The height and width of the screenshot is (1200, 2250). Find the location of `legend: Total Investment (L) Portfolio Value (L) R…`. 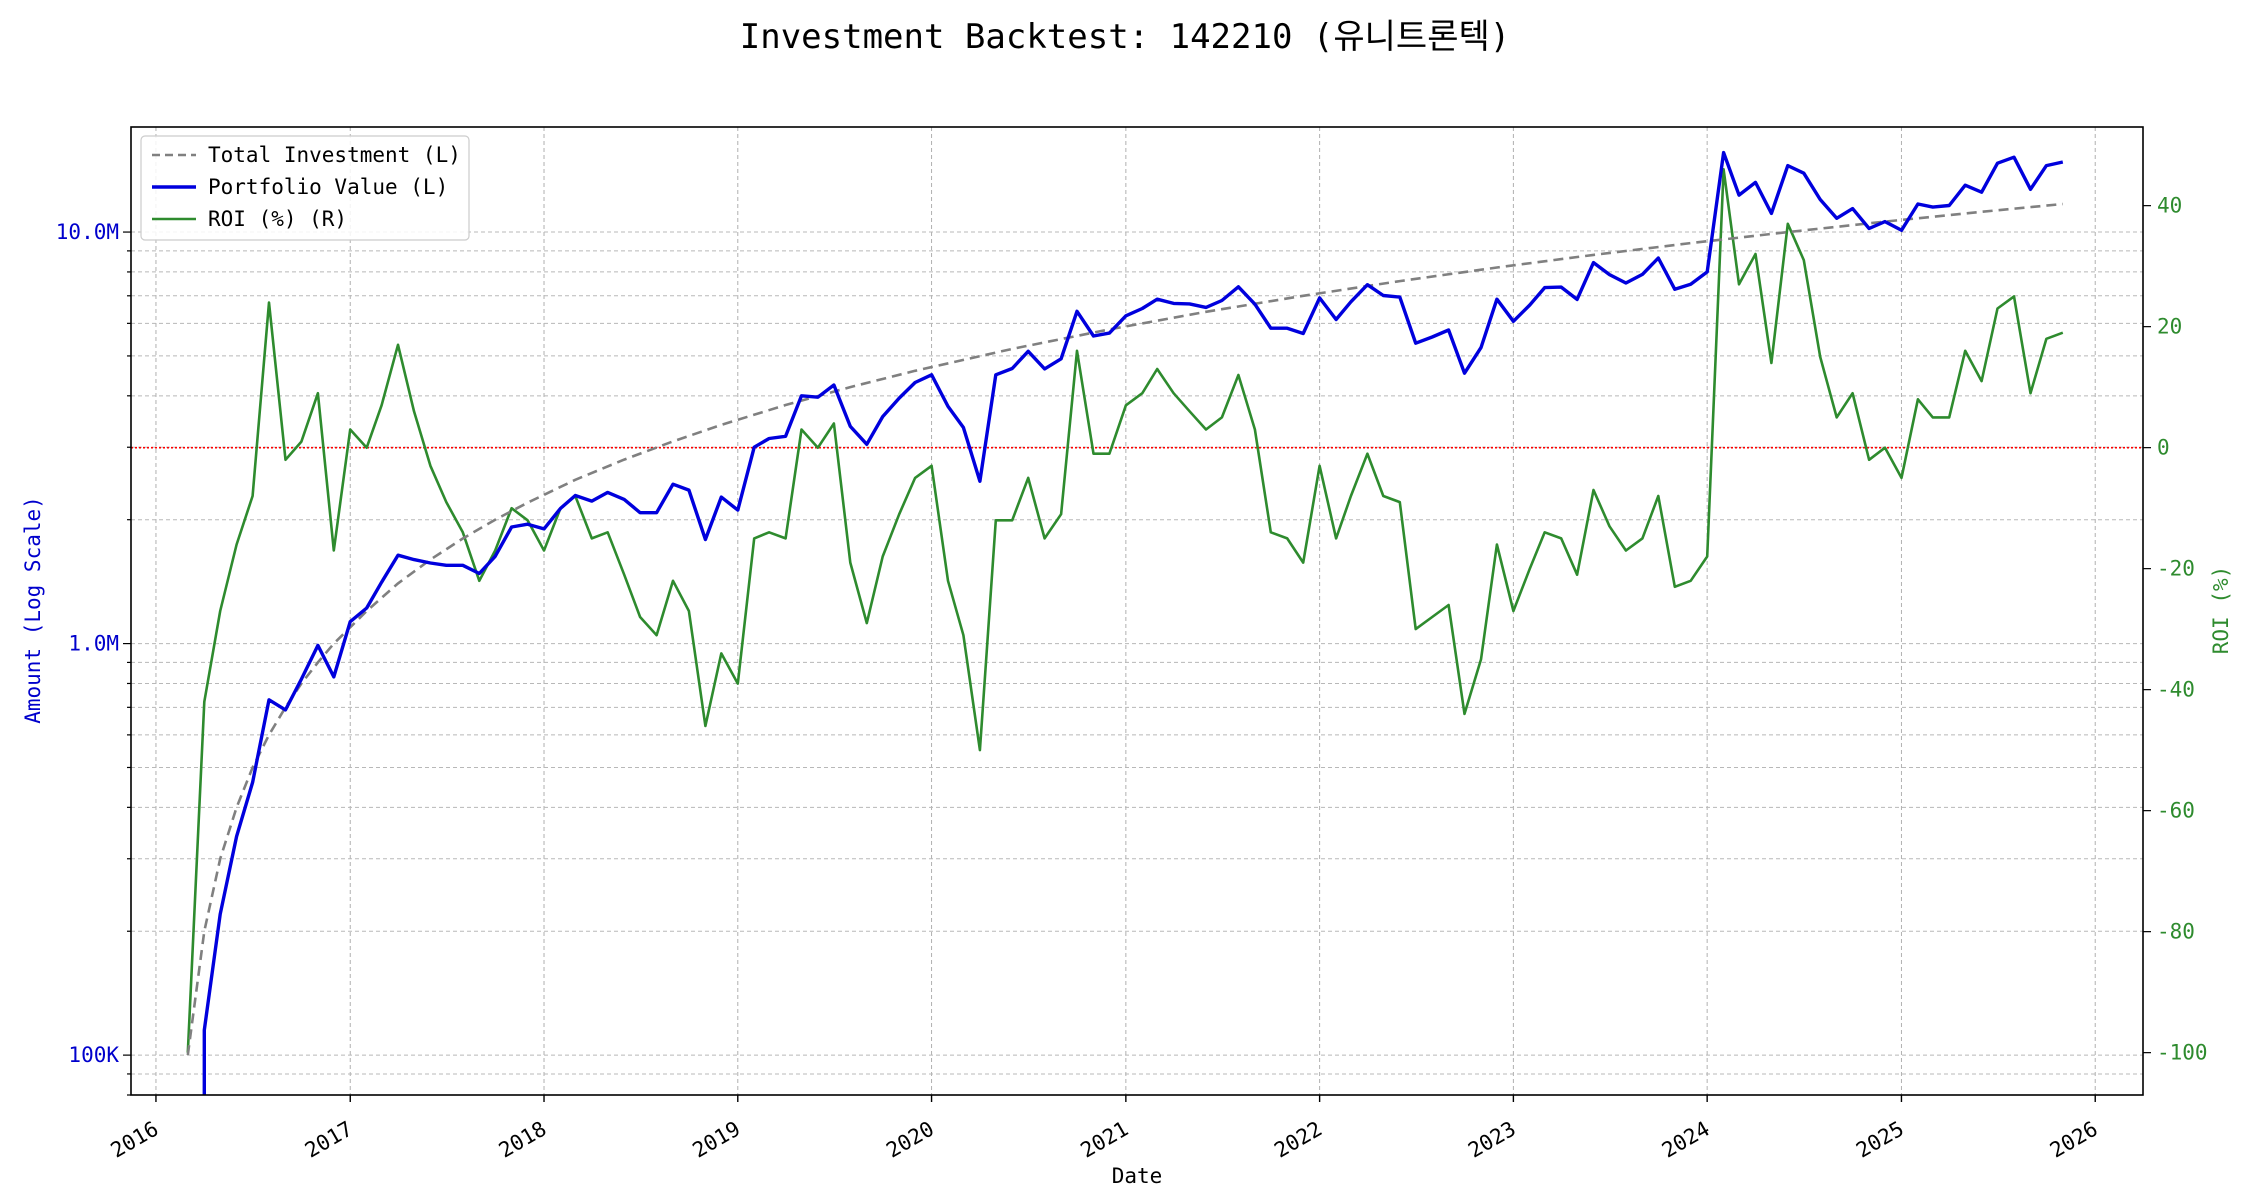

legend: Total Investment (L) Portfolio Value (L) R… is located at coordinates (305, 188).